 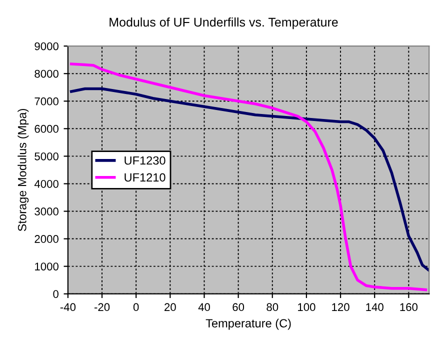 I want to click on chart-title: Modulus of UF Underfills vs. Temperature, so click(x=224, y=23).